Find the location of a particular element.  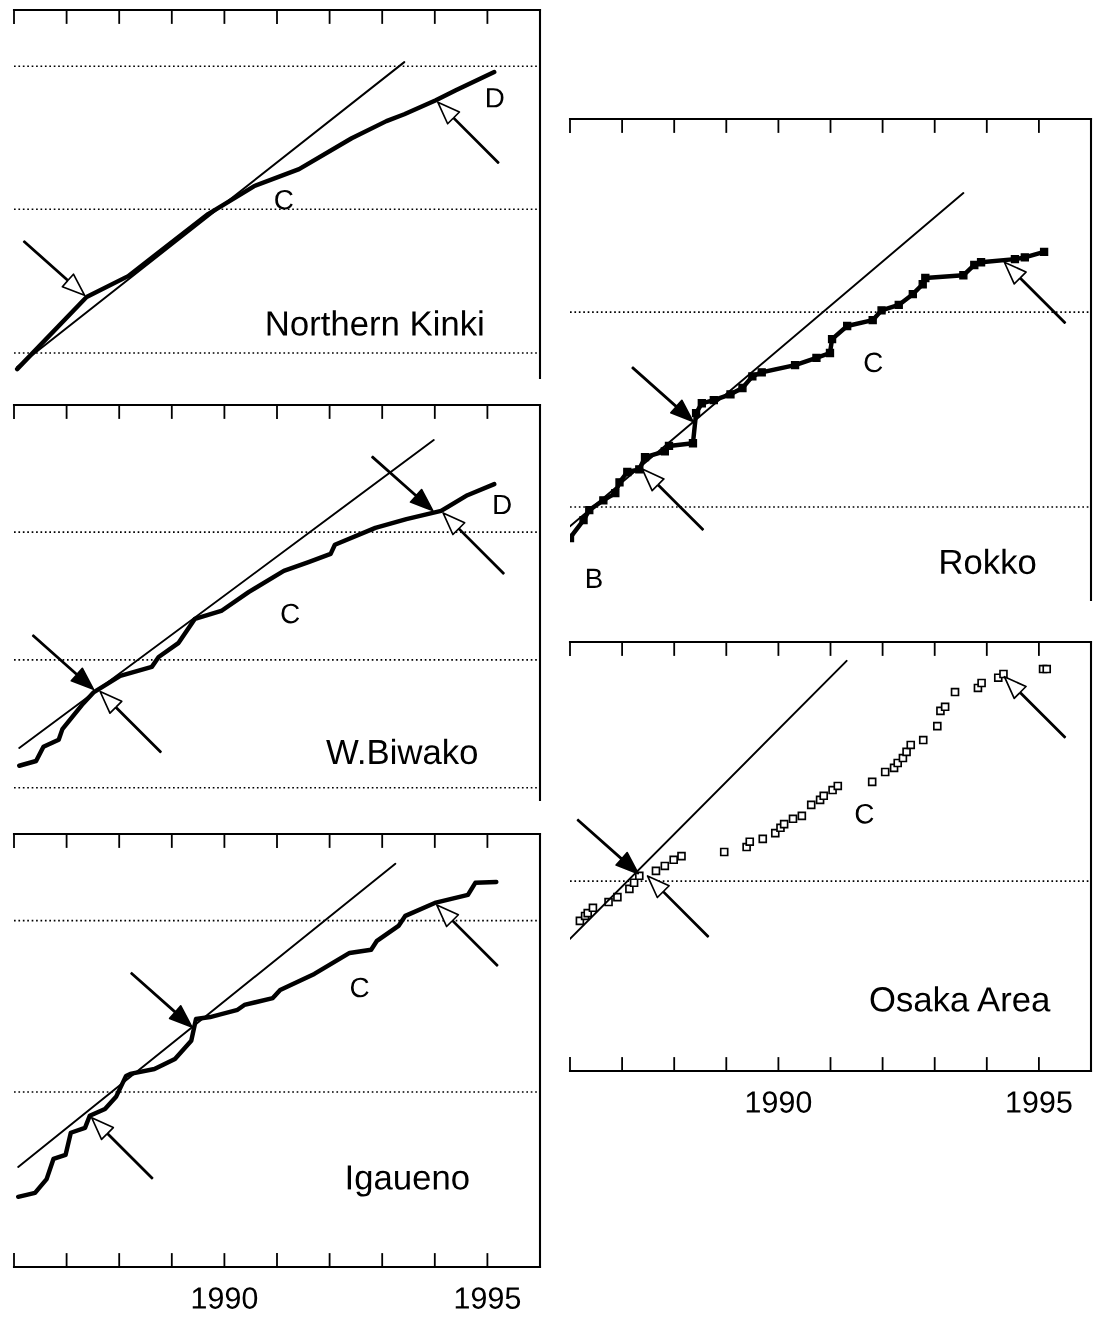

text: Osaka Area is located at coordinates (960, 999).